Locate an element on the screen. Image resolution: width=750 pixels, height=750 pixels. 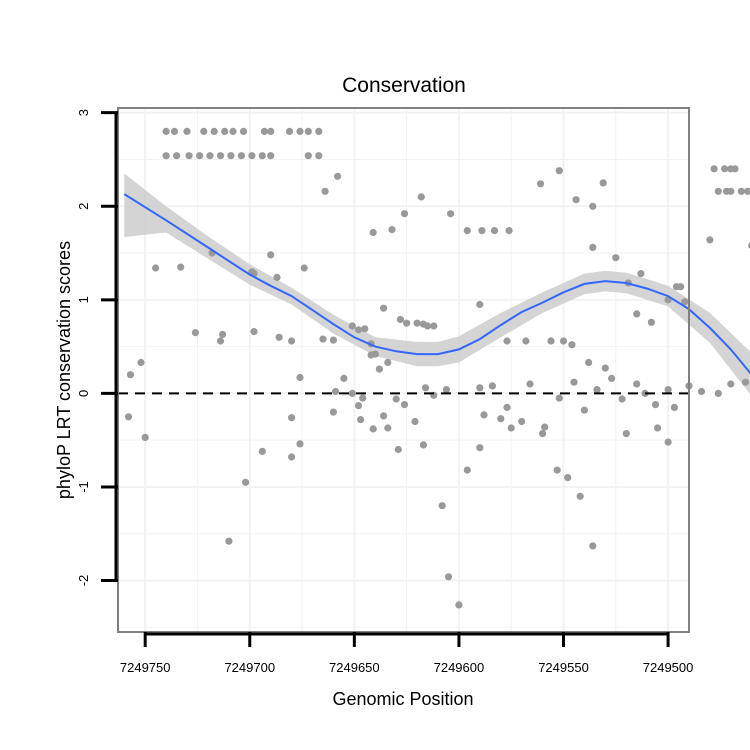
chart-title: Conservation is located at coordinates (404, 85).